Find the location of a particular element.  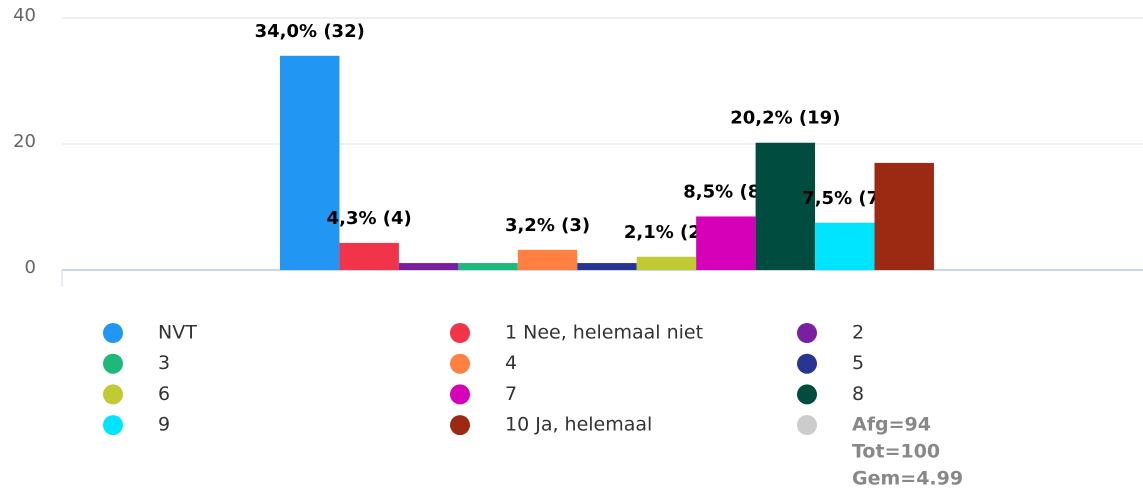

y-tick-label: 40 is located at coordinates (24, 15).